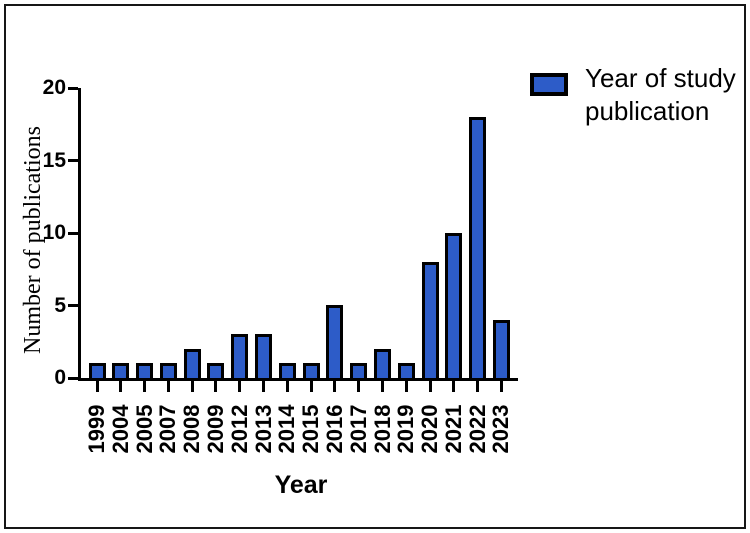 Image resolution: width=750 pixels, height=533 pixels. What do you see at coordinates (383, 386) in the screenshot?
I see `x-tick-2018` at bounding box center [383, 386].